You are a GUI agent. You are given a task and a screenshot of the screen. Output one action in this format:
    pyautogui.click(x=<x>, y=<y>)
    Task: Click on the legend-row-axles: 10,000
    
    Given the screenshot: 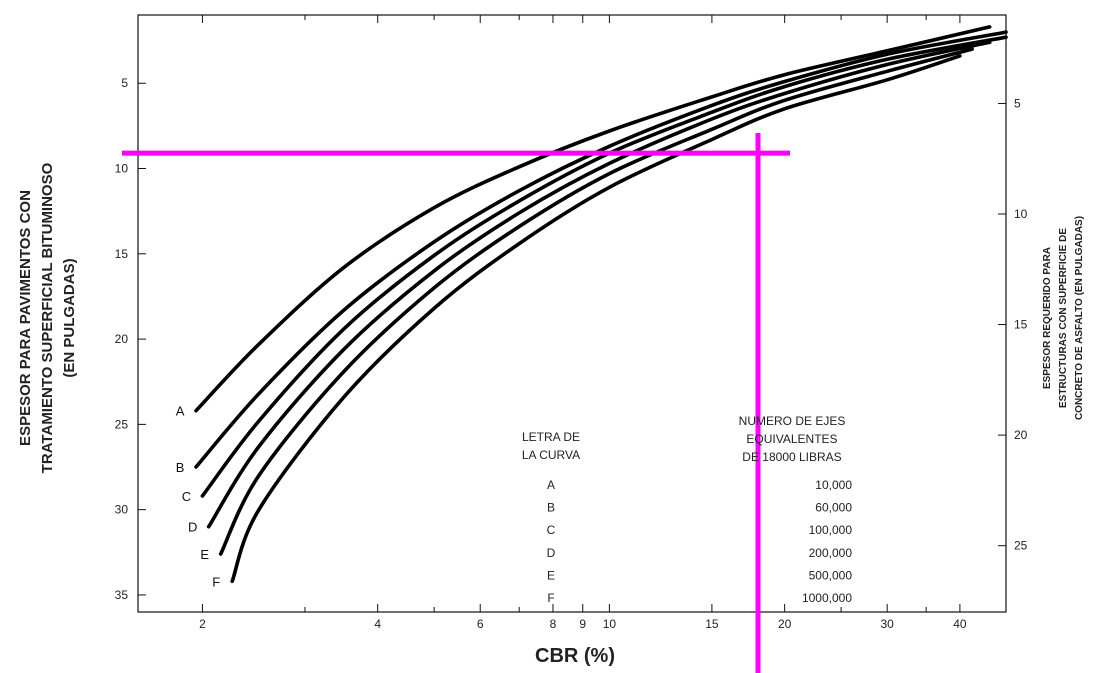 What is the action you would take?
    pyautogui.click(x=833, y=485)
    